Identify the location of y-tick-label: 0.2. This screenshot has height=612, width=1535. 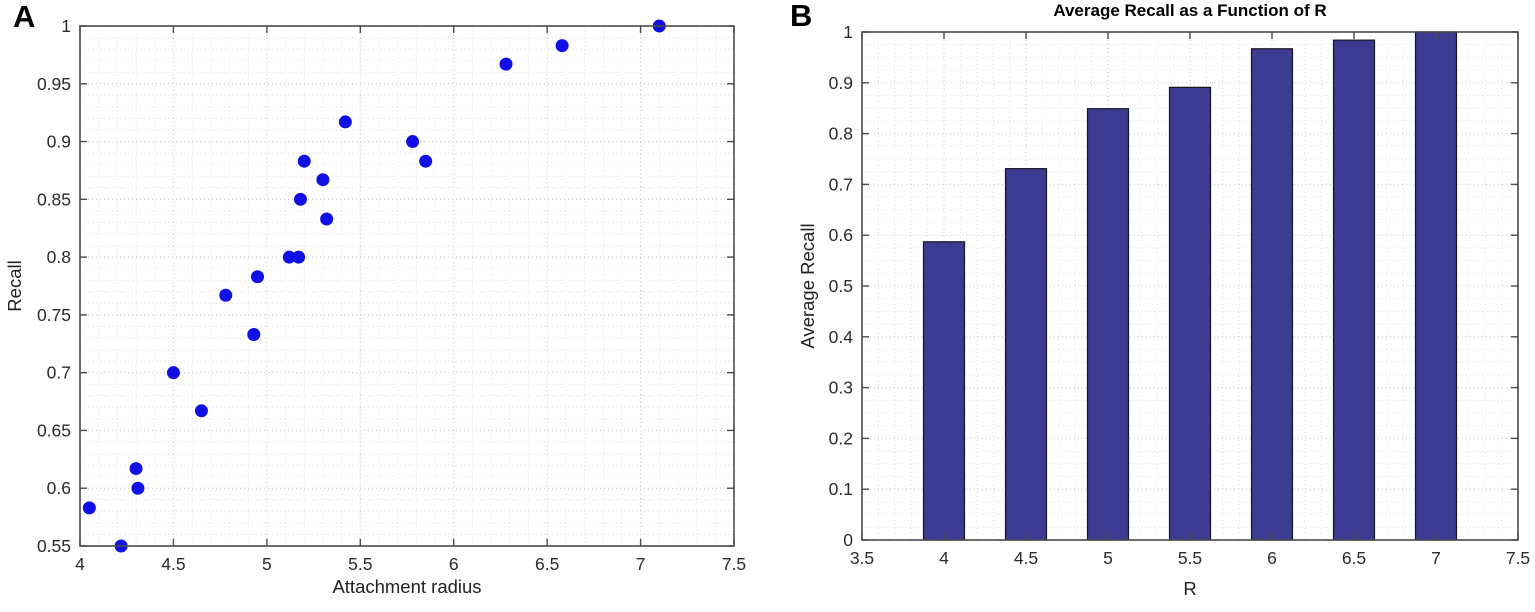
(841, 438).